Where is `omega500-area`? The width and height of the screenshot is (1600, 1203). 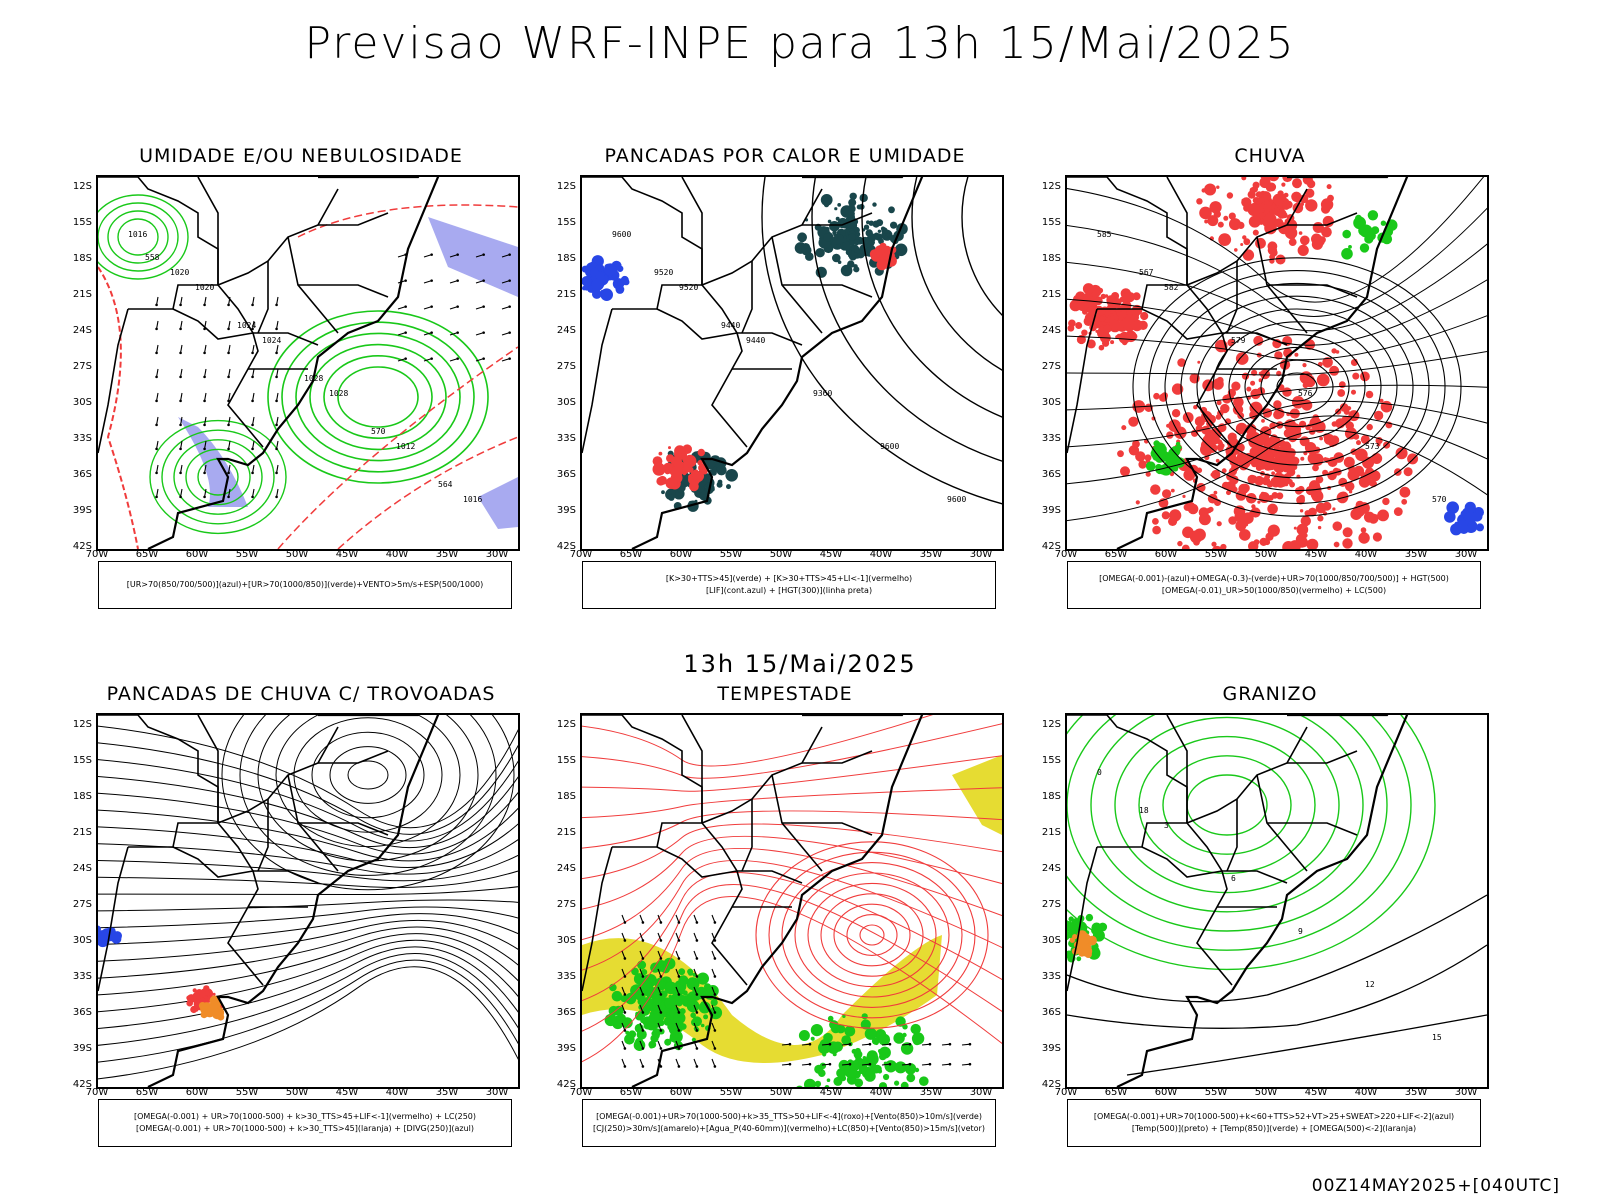 omega500-area is located at coordinates (1072, 940).